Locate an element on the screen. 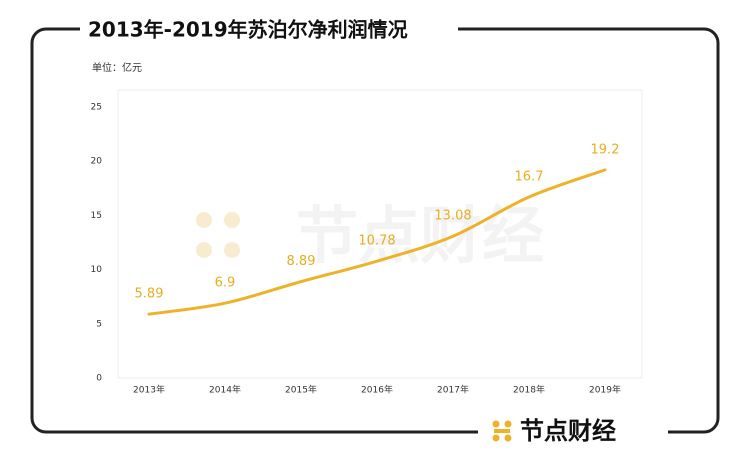 The width and height of the screenshot is (740, 454). data-label: 13.08 is located at coordinates (452, 216).